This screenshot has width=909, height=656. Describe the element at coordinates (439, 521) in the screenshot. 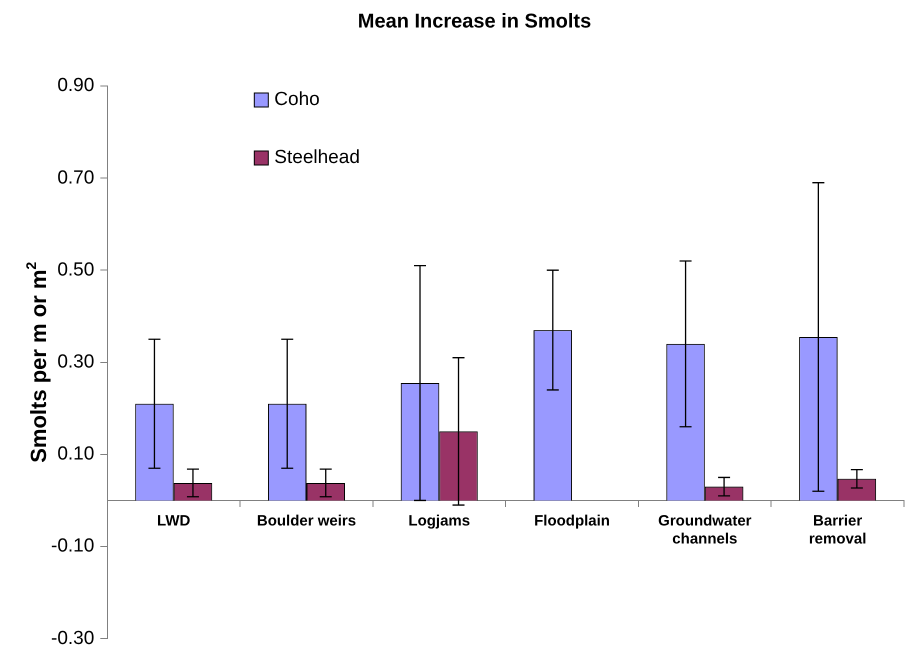

I see `x-tick-label: Logjams` at that location.